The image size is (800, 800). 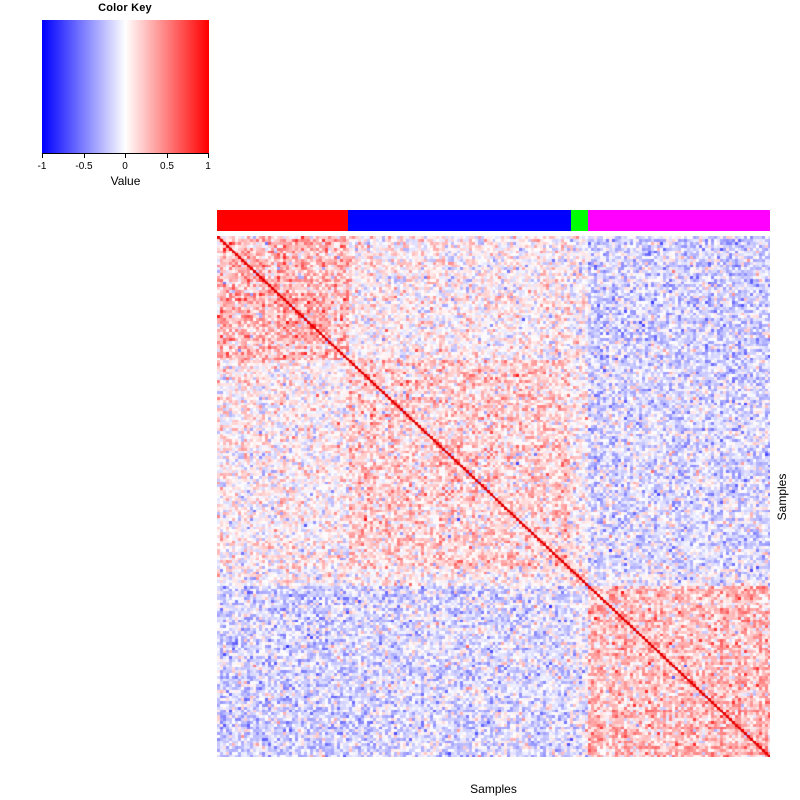 I want to click on y-axis-label: Samples, so click(x=781, y=496).